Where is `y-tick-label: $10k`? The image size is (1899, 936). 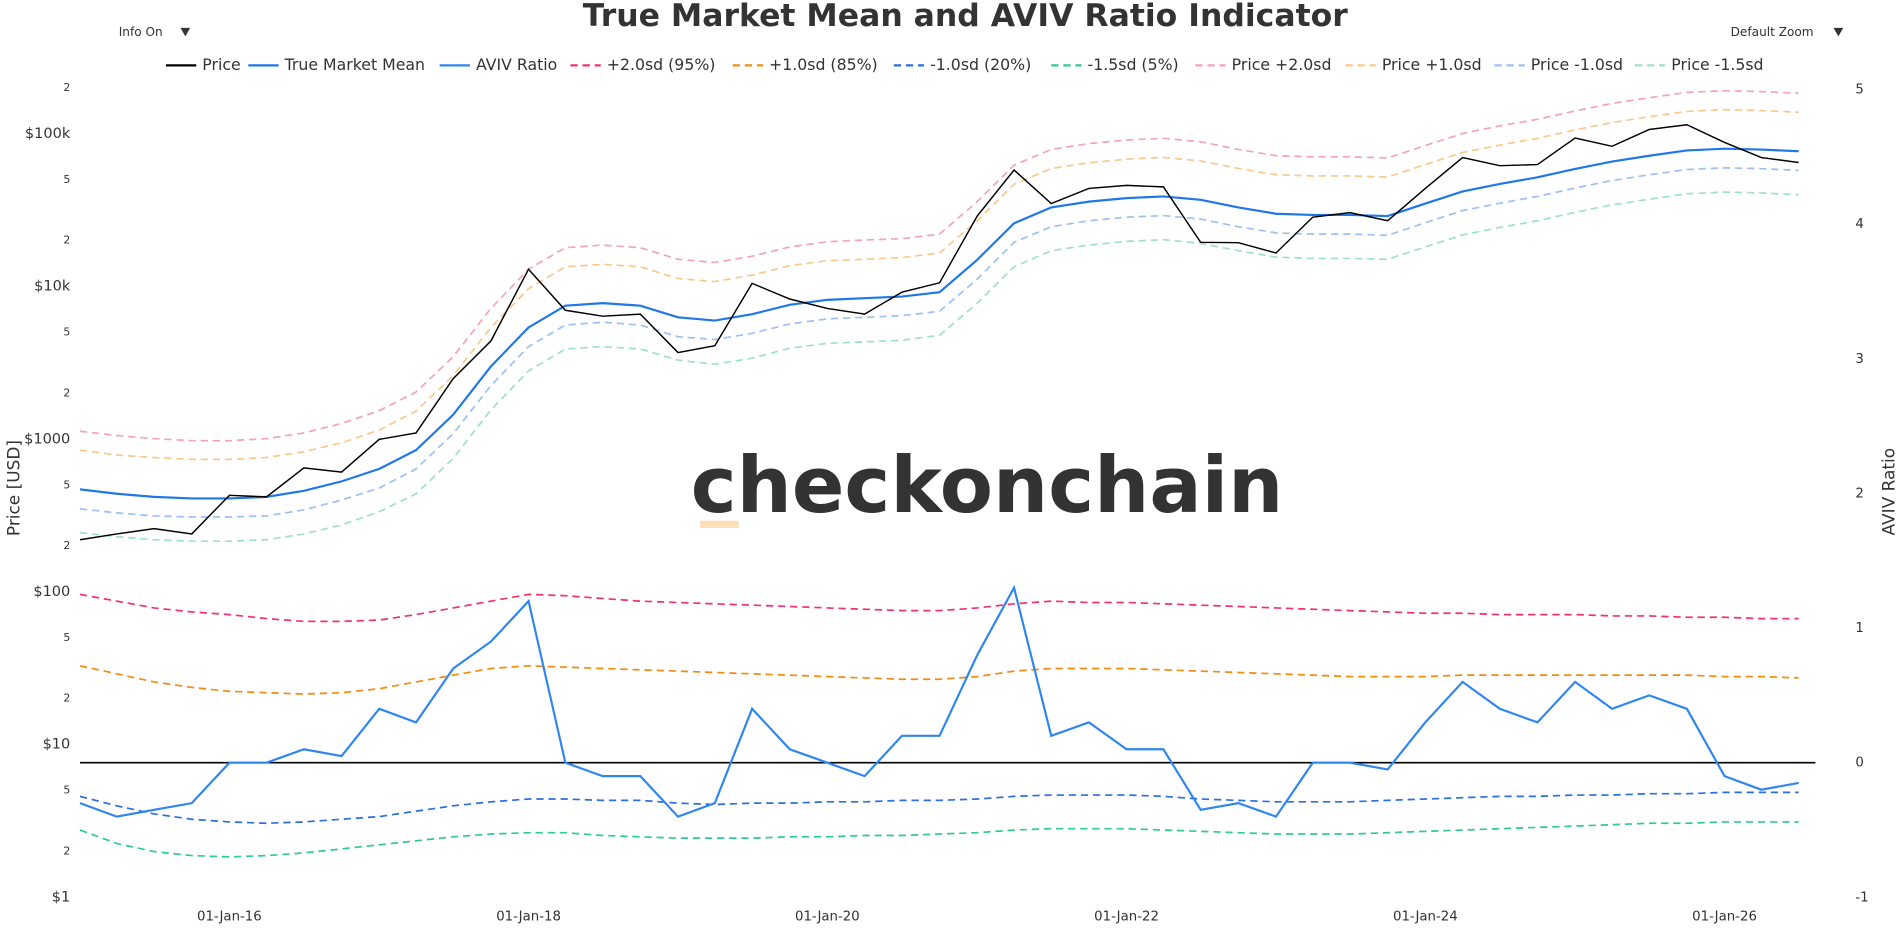
y-tick-label: $10k is located at coordinates (52, 287).